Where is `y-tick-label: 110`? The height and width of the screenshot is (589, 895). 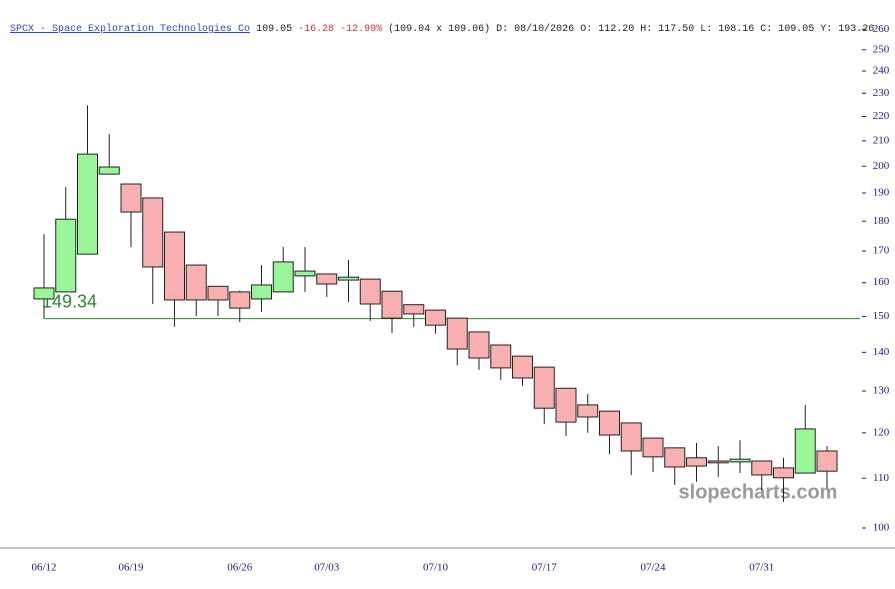
y-tick-label: 110 is located at coordinates (881, 478).